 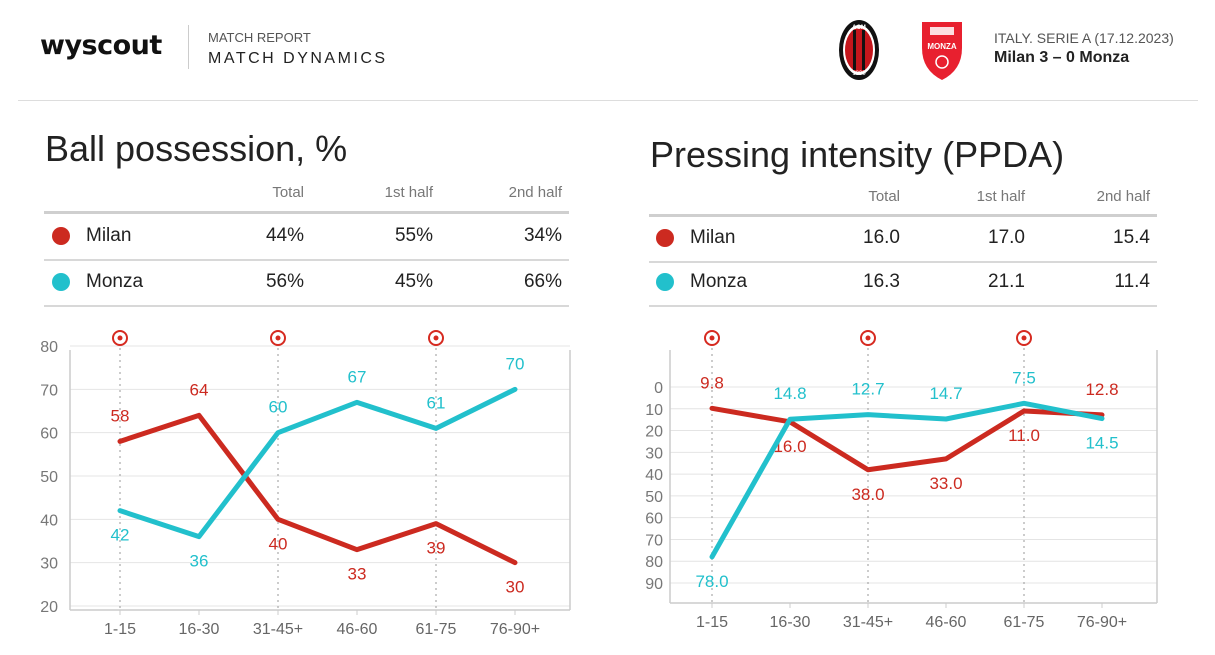 I want to click on possession-chart-series-milan-data-label: 58, so click(x=120, y=415).